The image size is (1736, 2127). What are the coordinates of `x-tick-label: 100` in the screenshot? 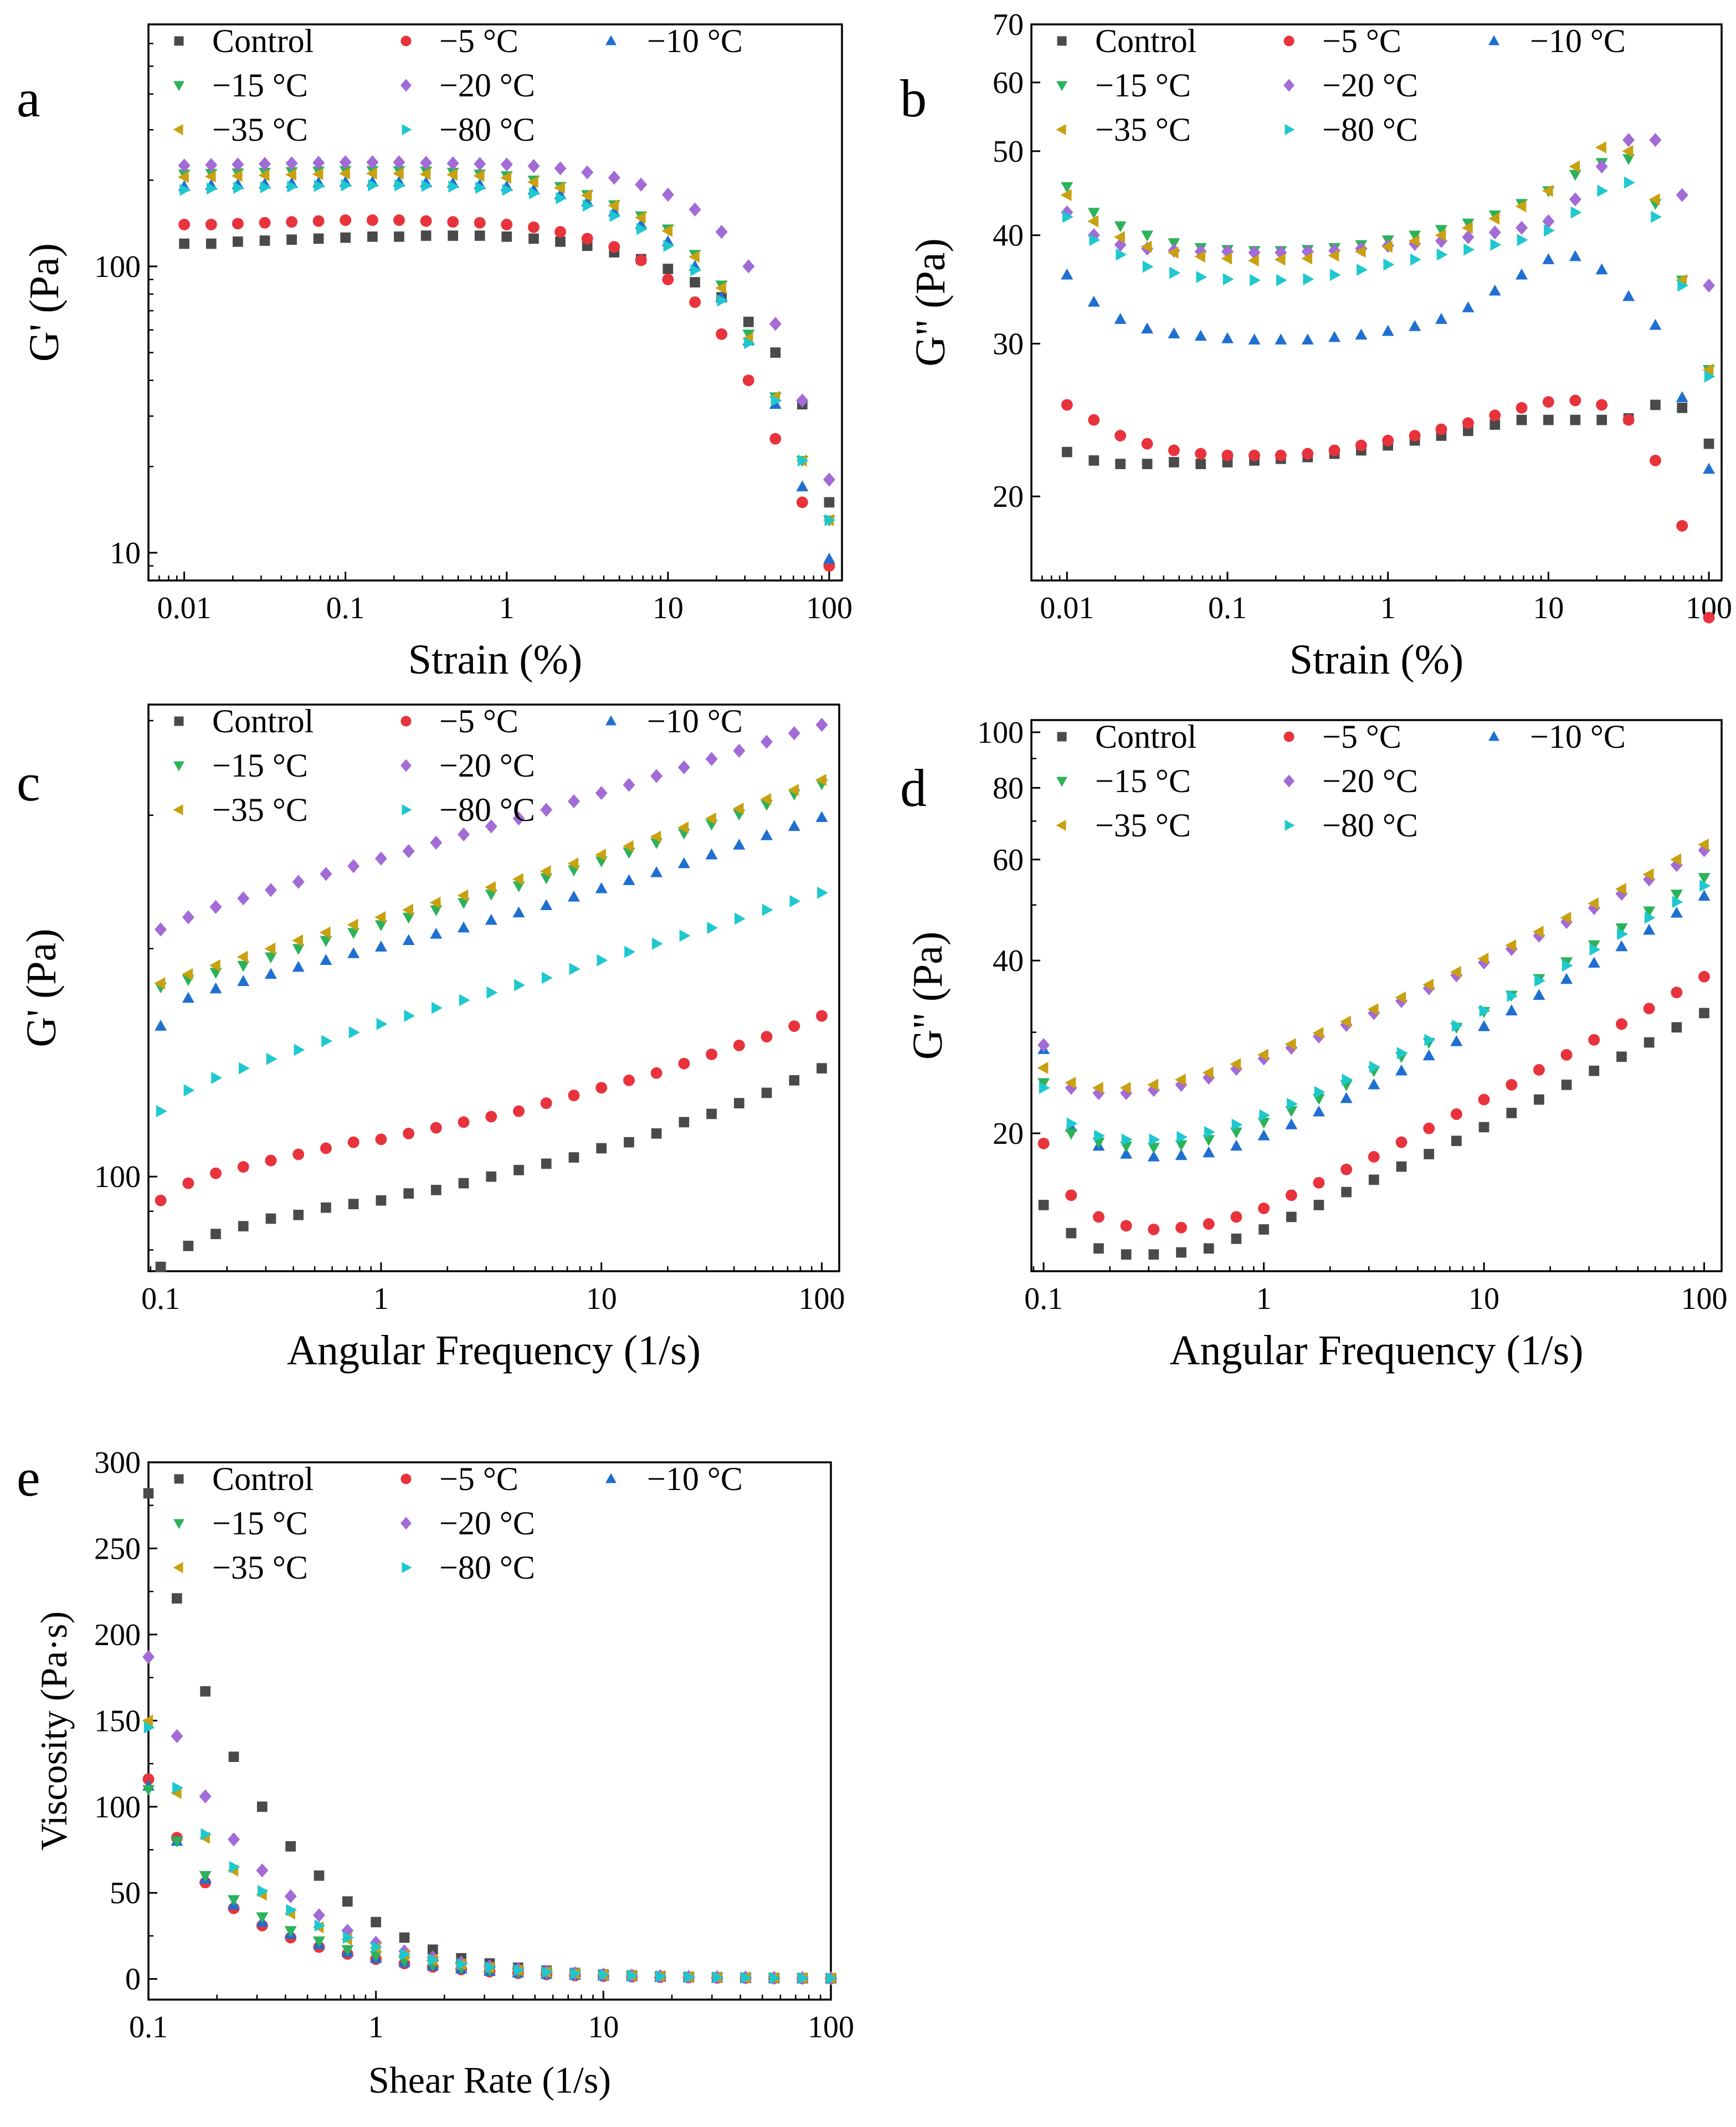 It's located at (829, 608).